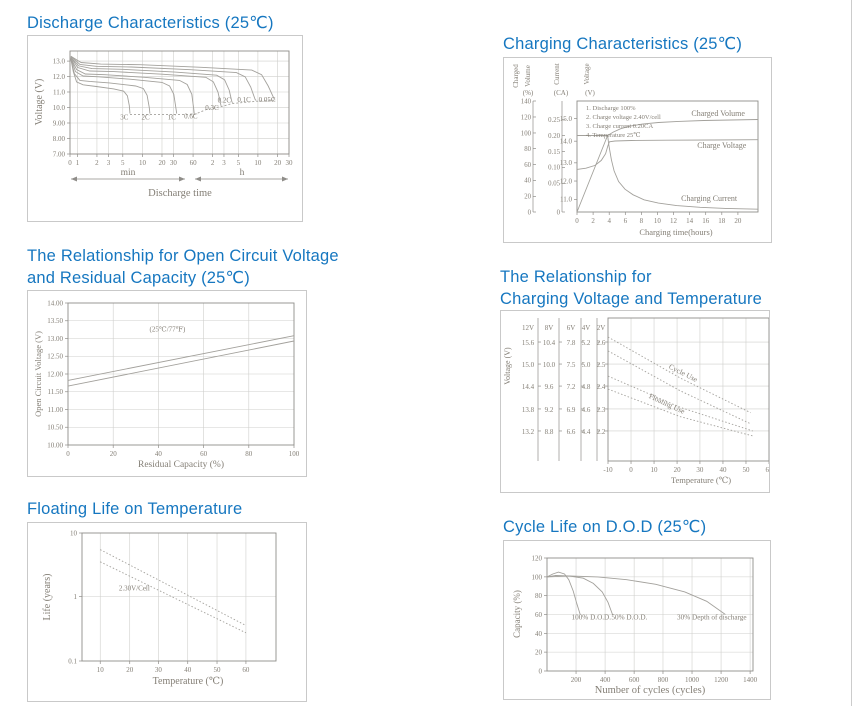 Image resolution: width=854 pixels, height=706 pixels. Describe the element at coordinates (623, 117) in the screenshot. I see `svg-text: 2. Charge voltage 2.40V/cell` at that location.